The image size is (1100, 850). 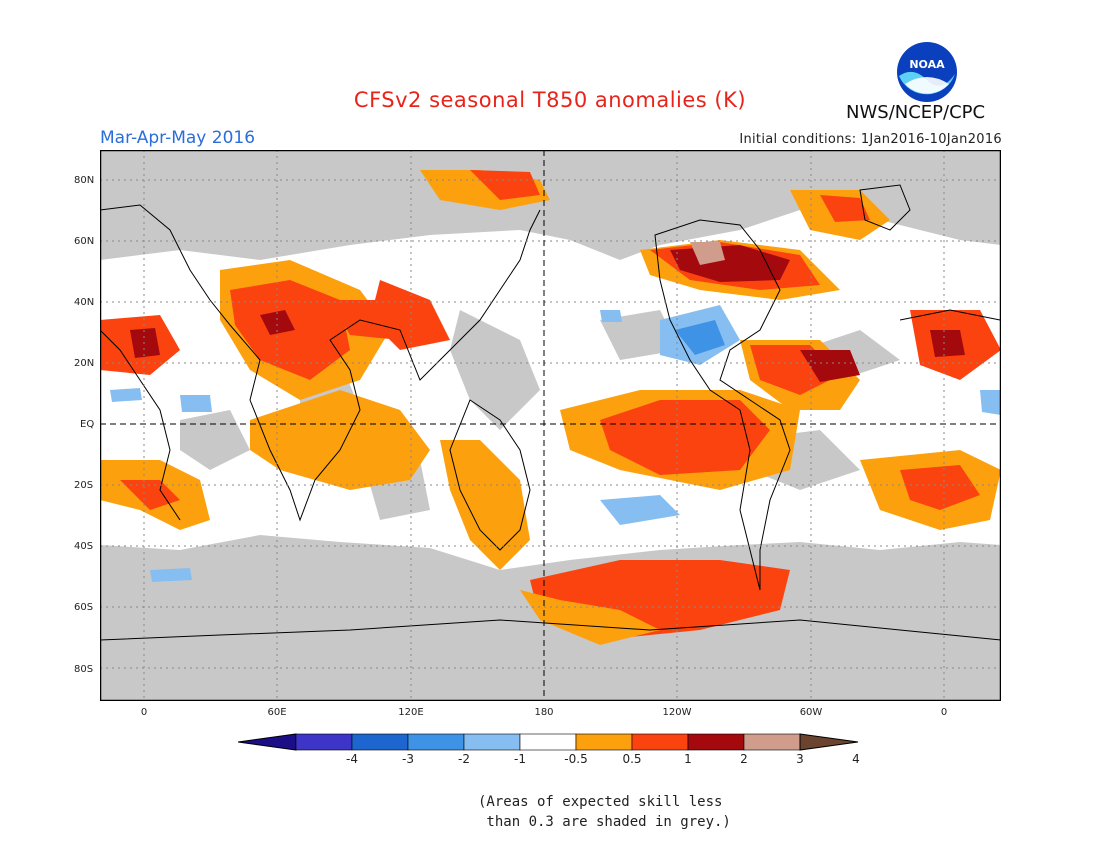 I want to click on colorbar-tick-label: 2, so click(x=744, y=759).